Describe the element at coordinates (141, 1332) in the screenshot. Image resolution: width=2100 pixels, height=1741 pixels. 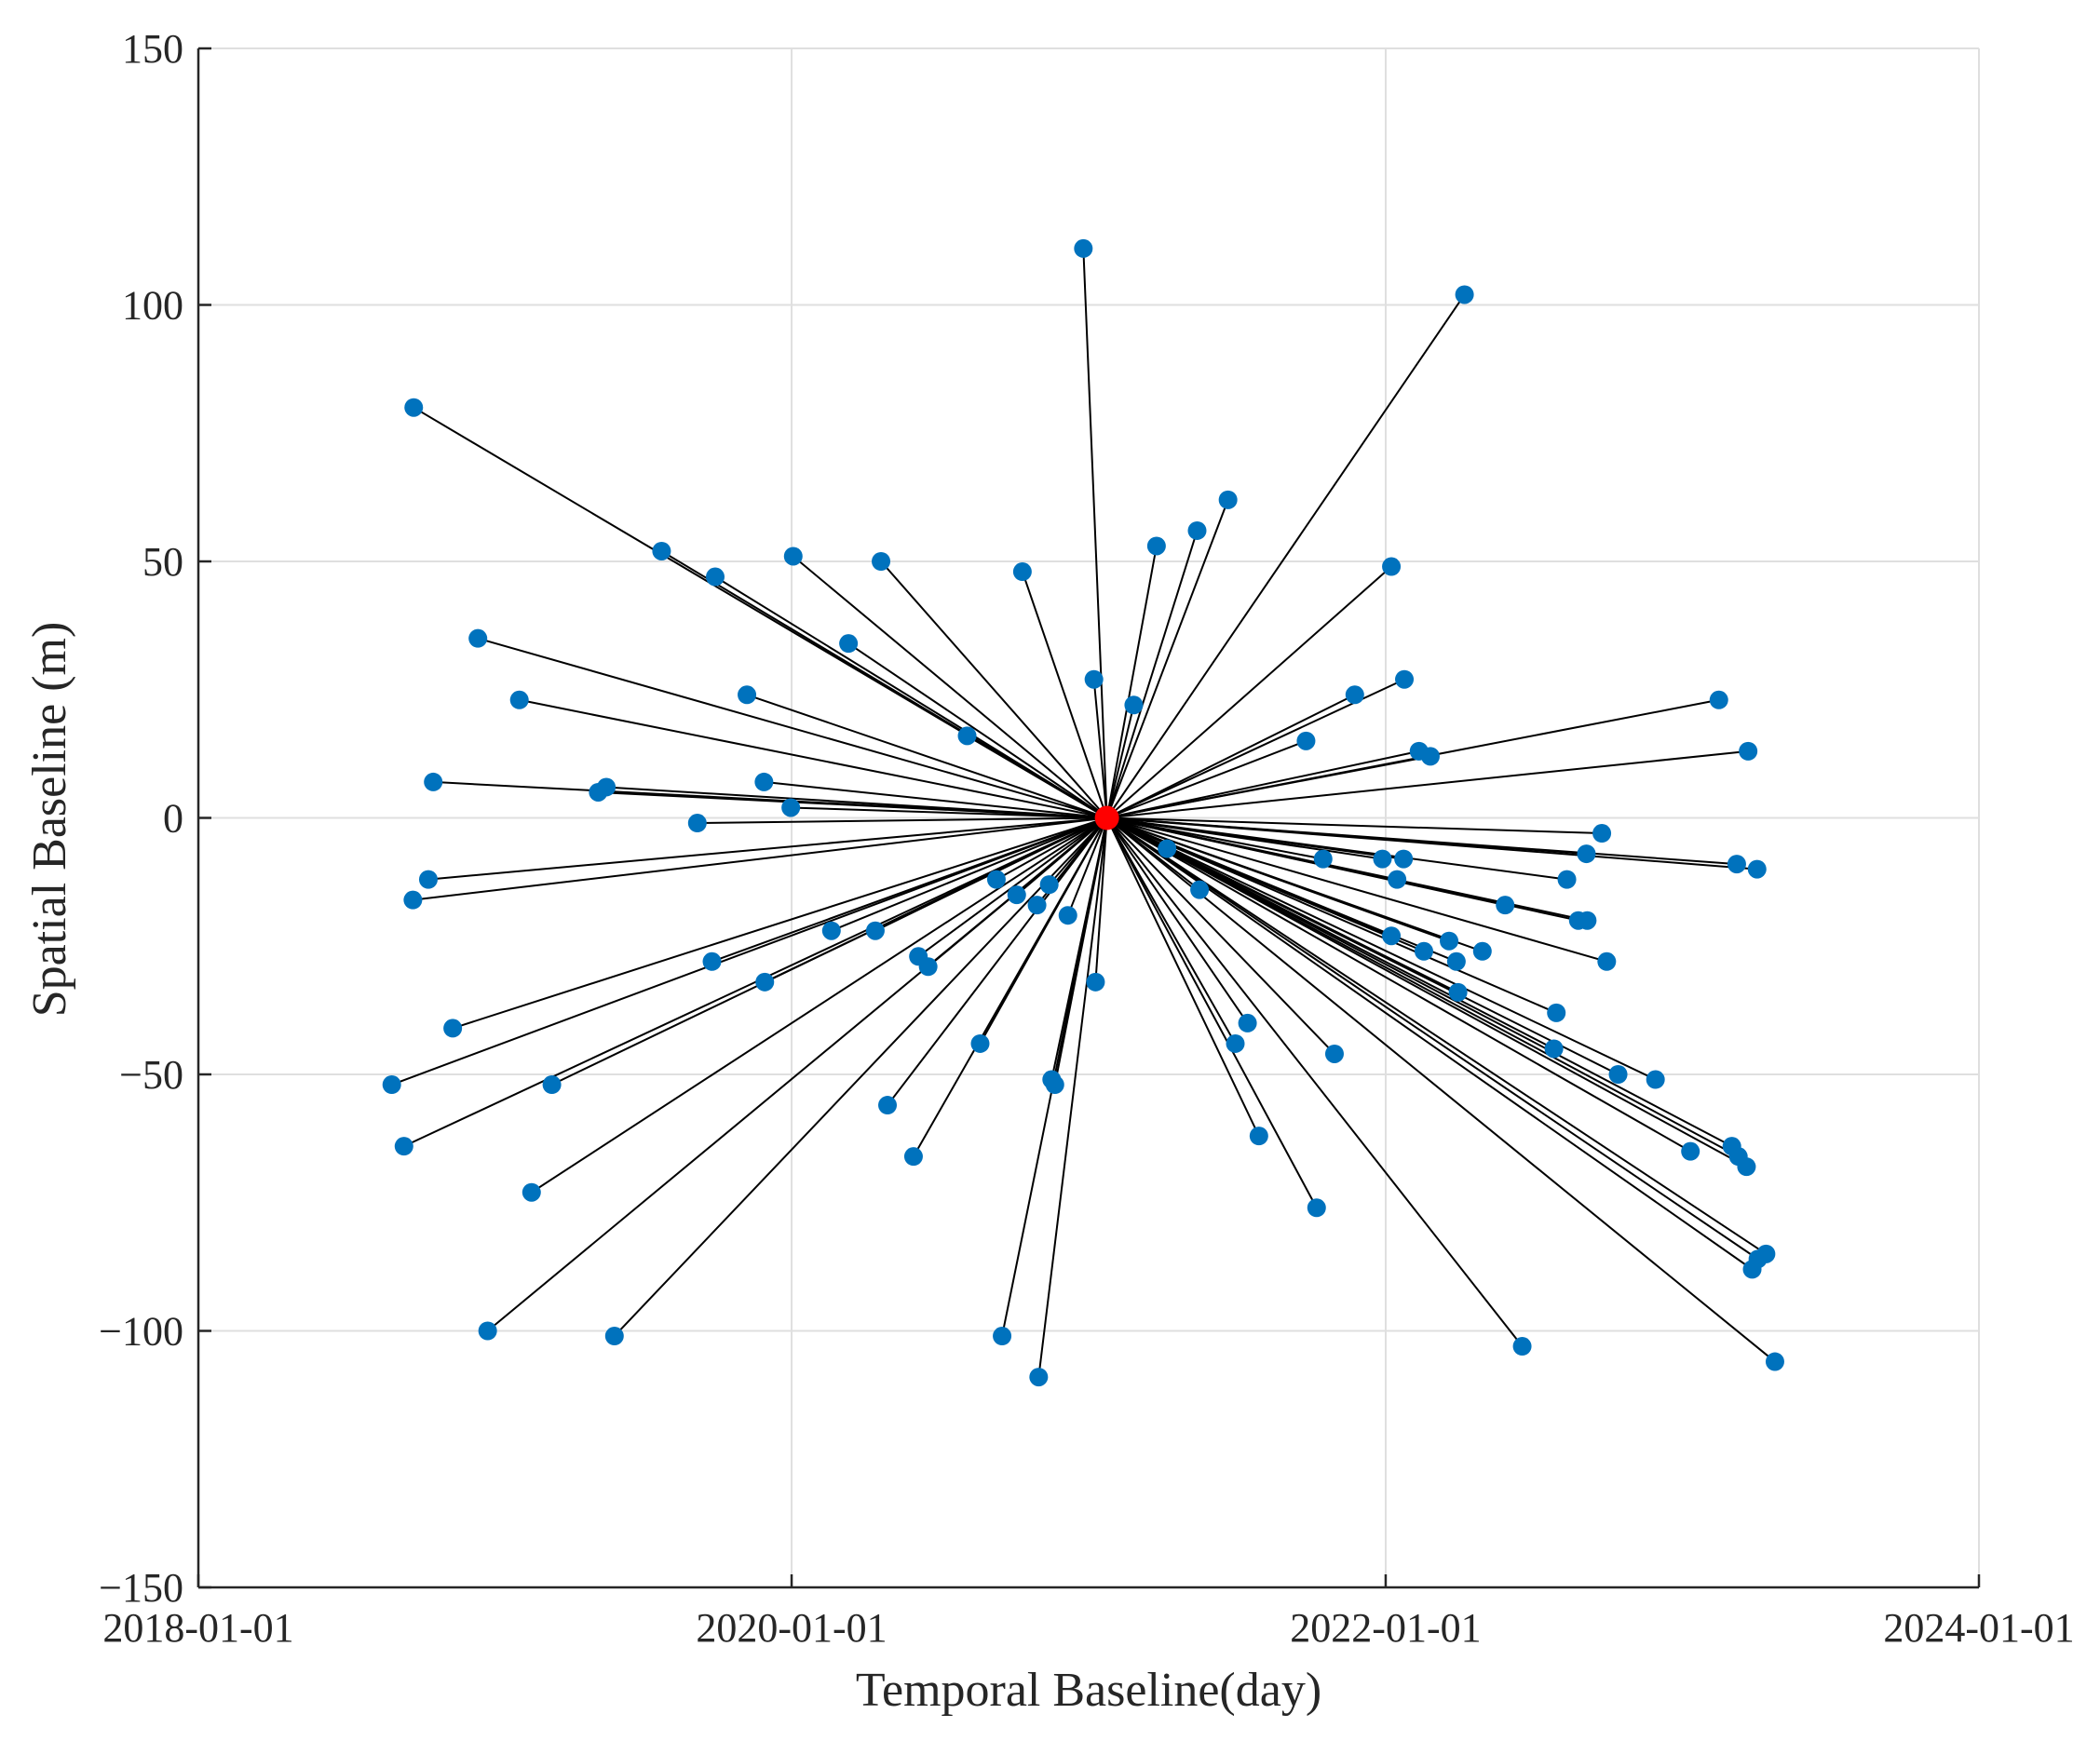
I see `y-tick-label: −100` at that location.